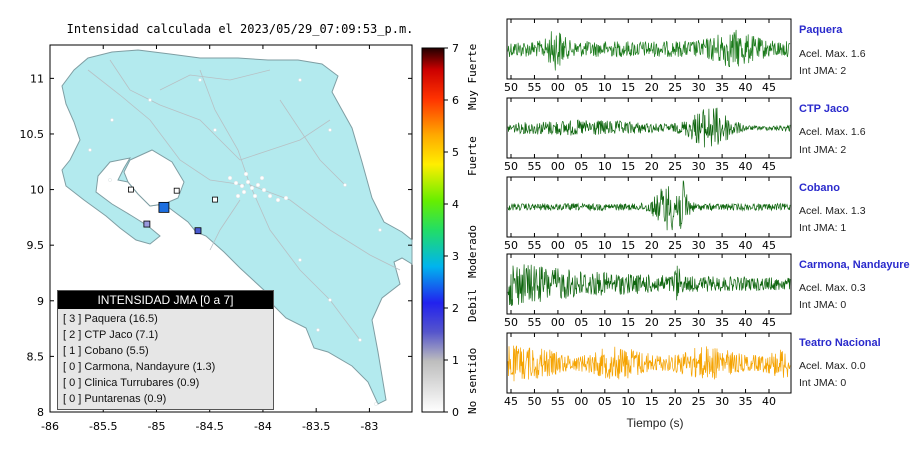 This screenshot has height=460, width=910. Describe the element at coordinates (455, 412) in the screenshot. I see `colorbar-tick-label: 0` at that location.